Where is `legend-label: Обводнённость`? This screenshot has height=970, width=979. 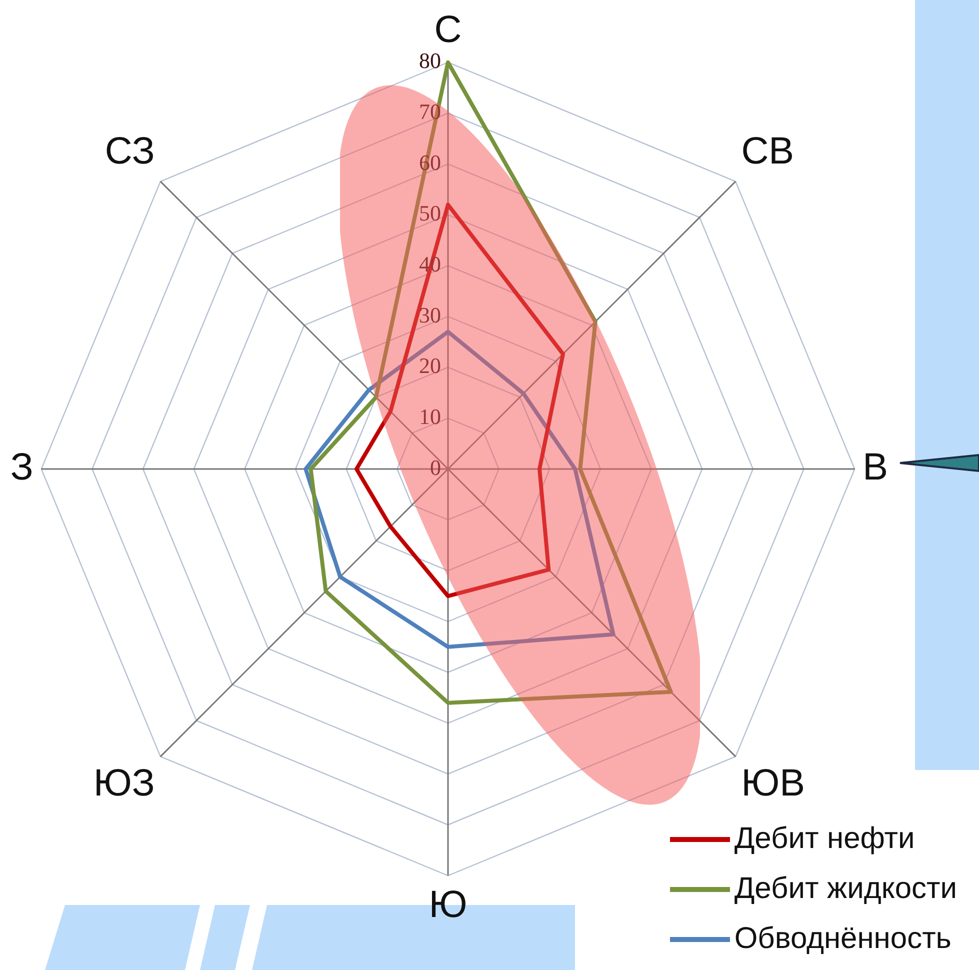
legend-label: Обводнённость is located at coordinates (843, 939).